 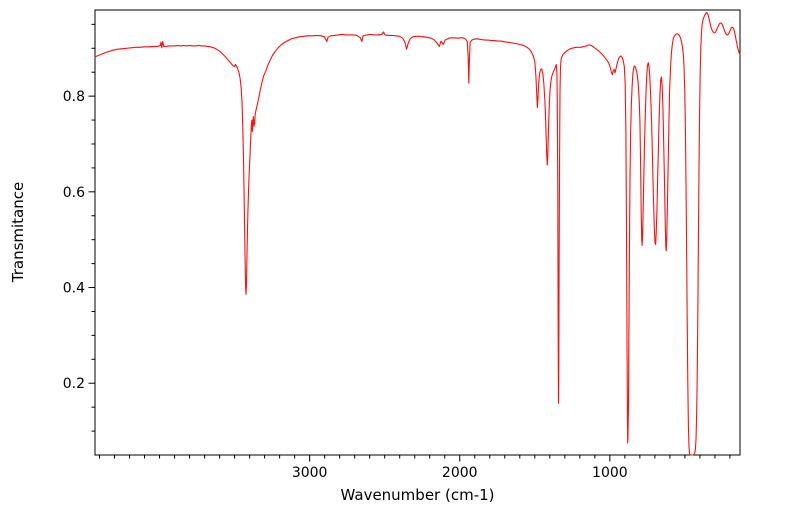 I want to click on y-tick-label: 0.4, so click(x=74, y=289).